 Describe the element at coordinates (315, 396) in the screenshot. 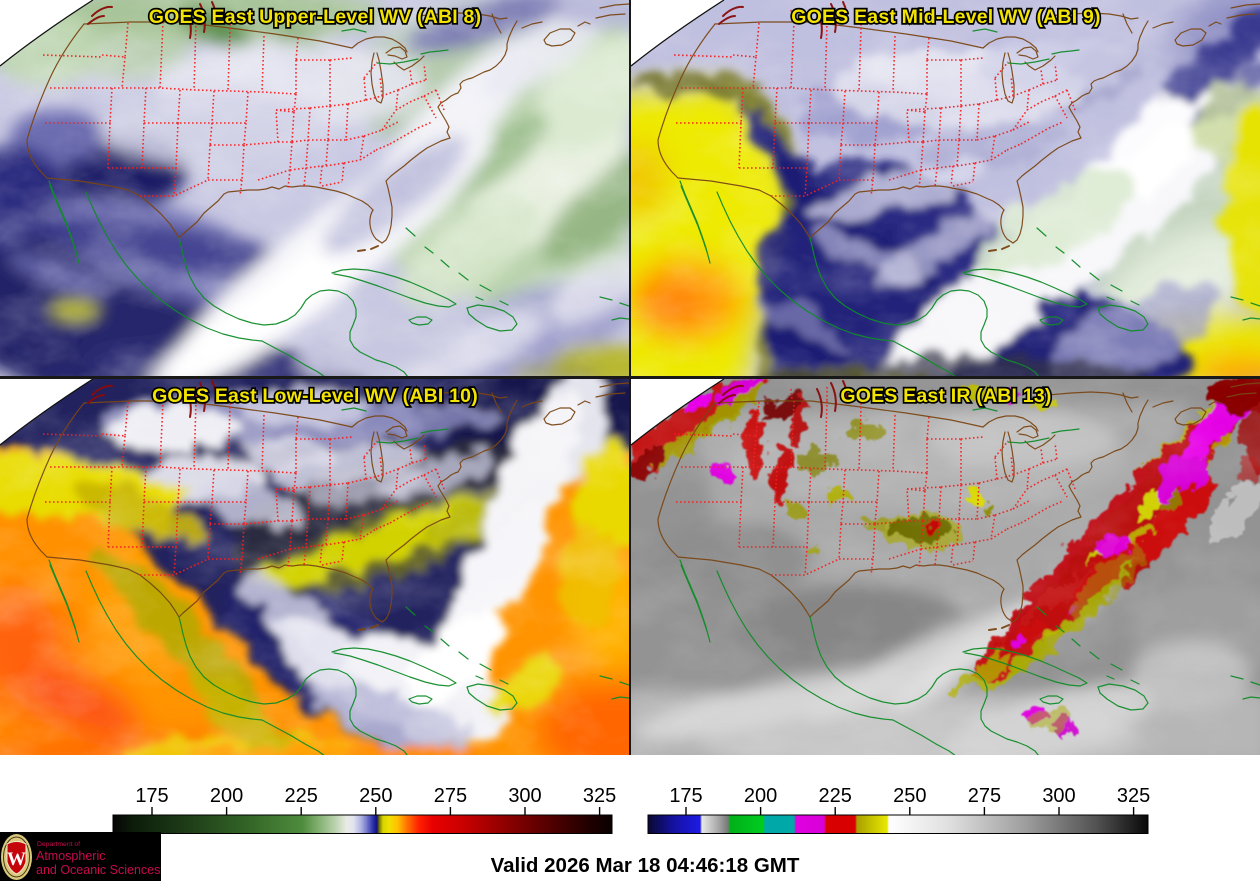

I see `svg-text:GOES East Low-Level WV (ABI 10: GOES East Low-Level WV (ABI 10)` at that location.